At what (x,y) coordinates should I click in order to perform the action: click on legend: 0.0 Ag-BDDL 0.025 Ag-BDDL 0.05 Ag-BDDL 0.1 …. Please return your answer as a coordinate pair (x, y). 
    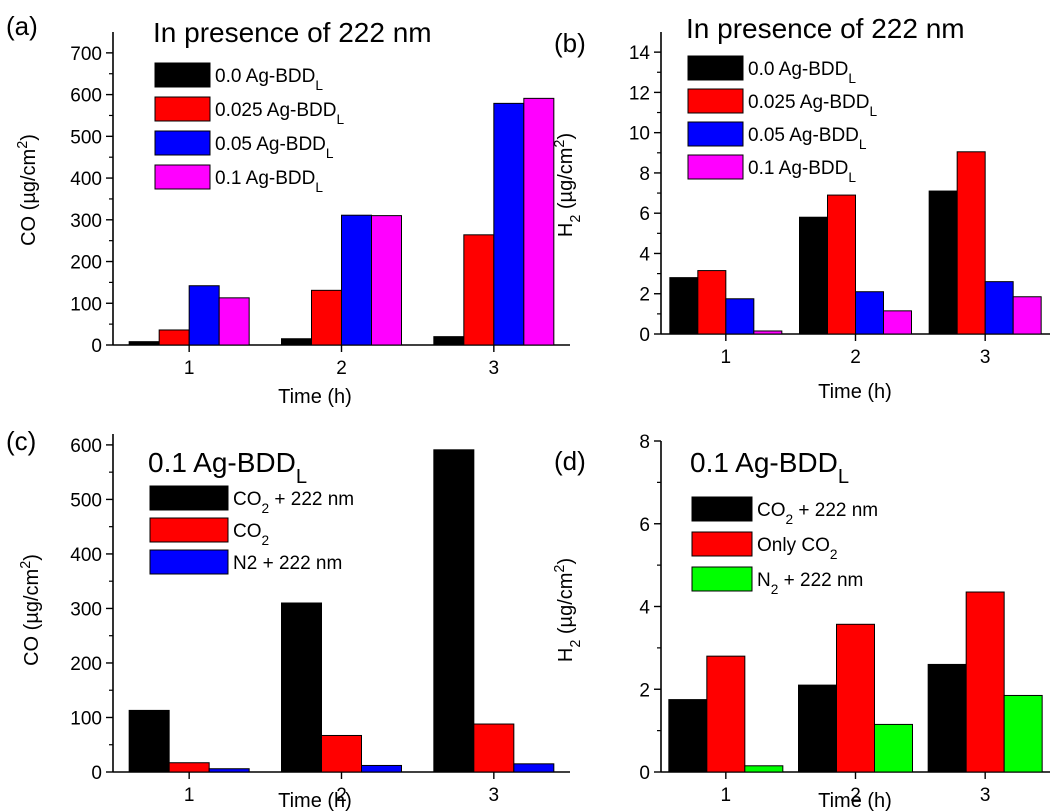
    Looking at the image, I should click on (782, 120).